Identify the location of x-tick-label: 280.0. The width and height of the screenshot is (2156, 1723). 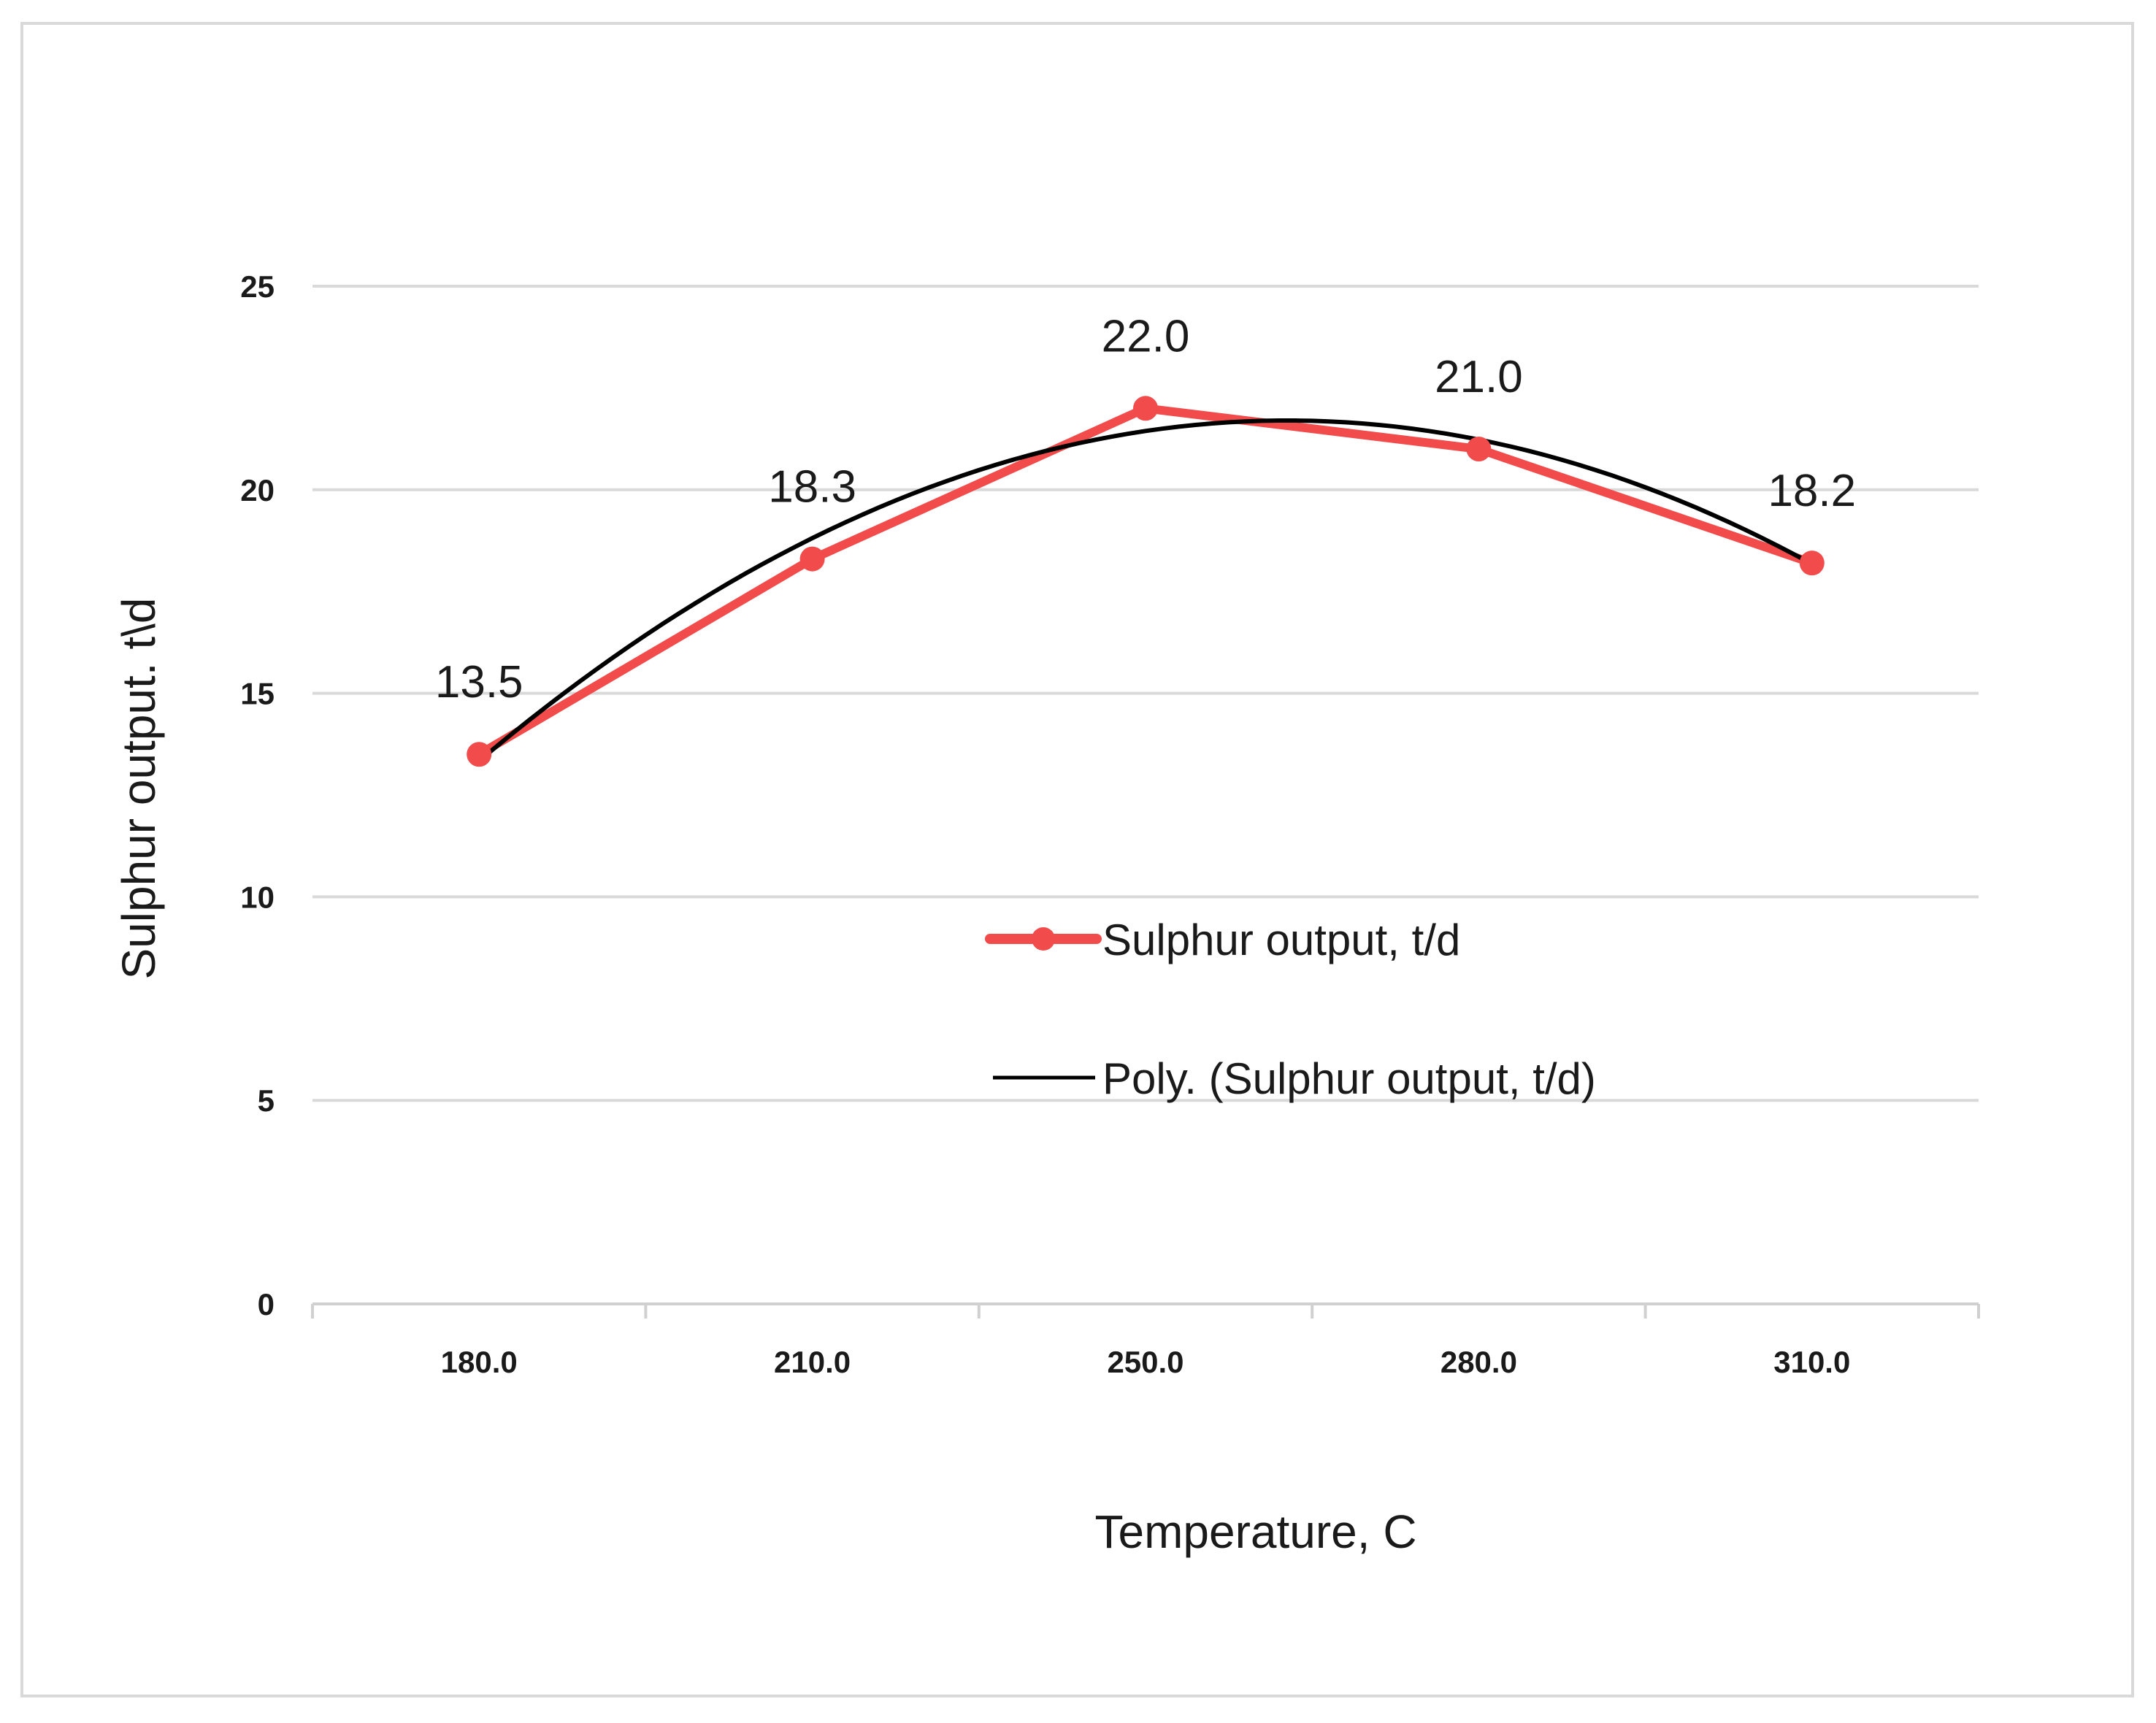
(1478, 1362).